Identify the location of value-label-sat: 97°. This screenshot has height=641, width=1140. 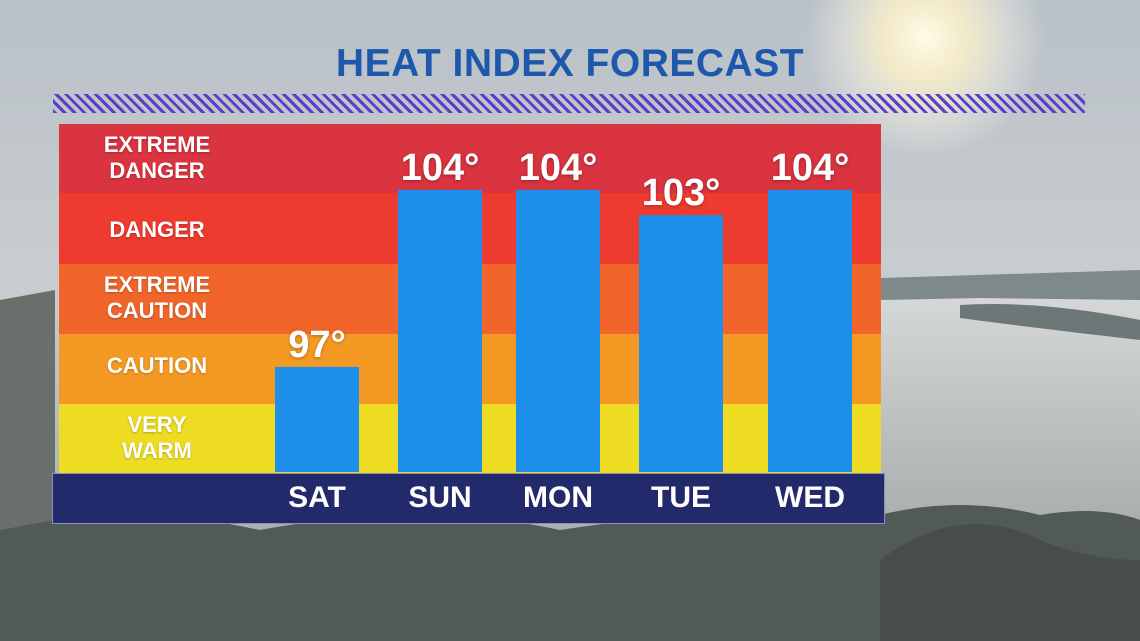
(317, 344).